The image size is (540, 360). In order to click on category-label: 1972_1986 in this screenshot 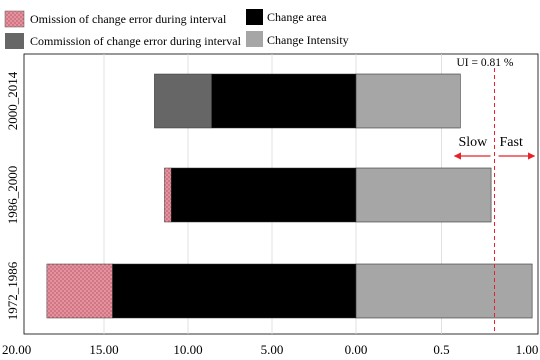, I will do `click(12, 290)`.